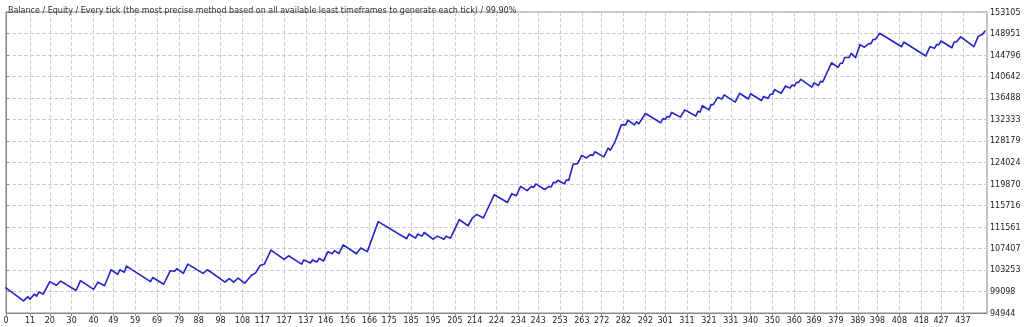 The width and height of the screenshot is (1024, 327). I want to click on x-tick-label: 98, so click(220, 320).